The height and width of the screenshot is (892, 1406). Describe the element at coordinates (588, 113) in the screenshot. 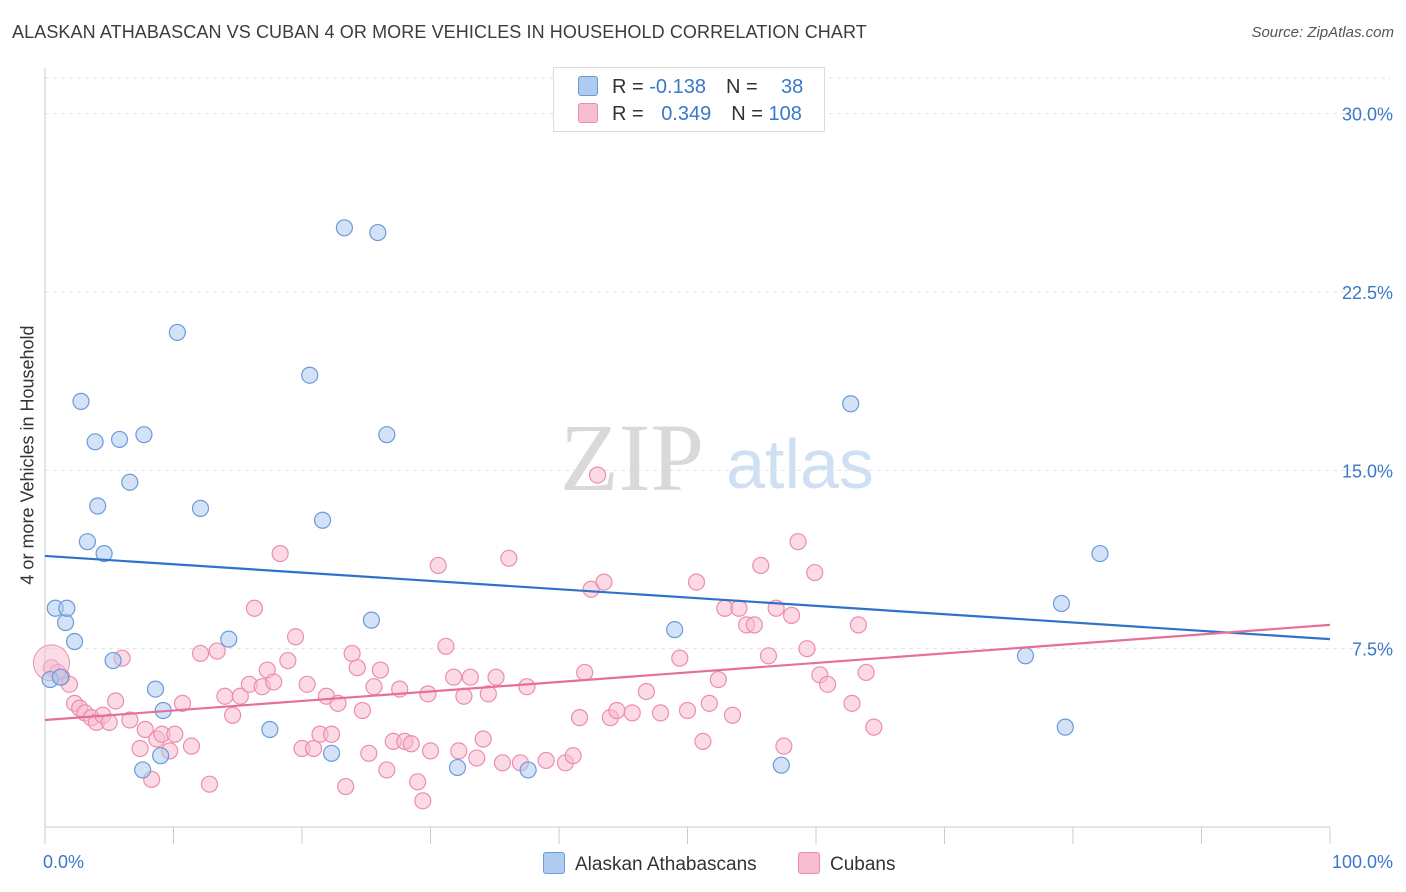

I see `legend-swatch-pink` at that location.